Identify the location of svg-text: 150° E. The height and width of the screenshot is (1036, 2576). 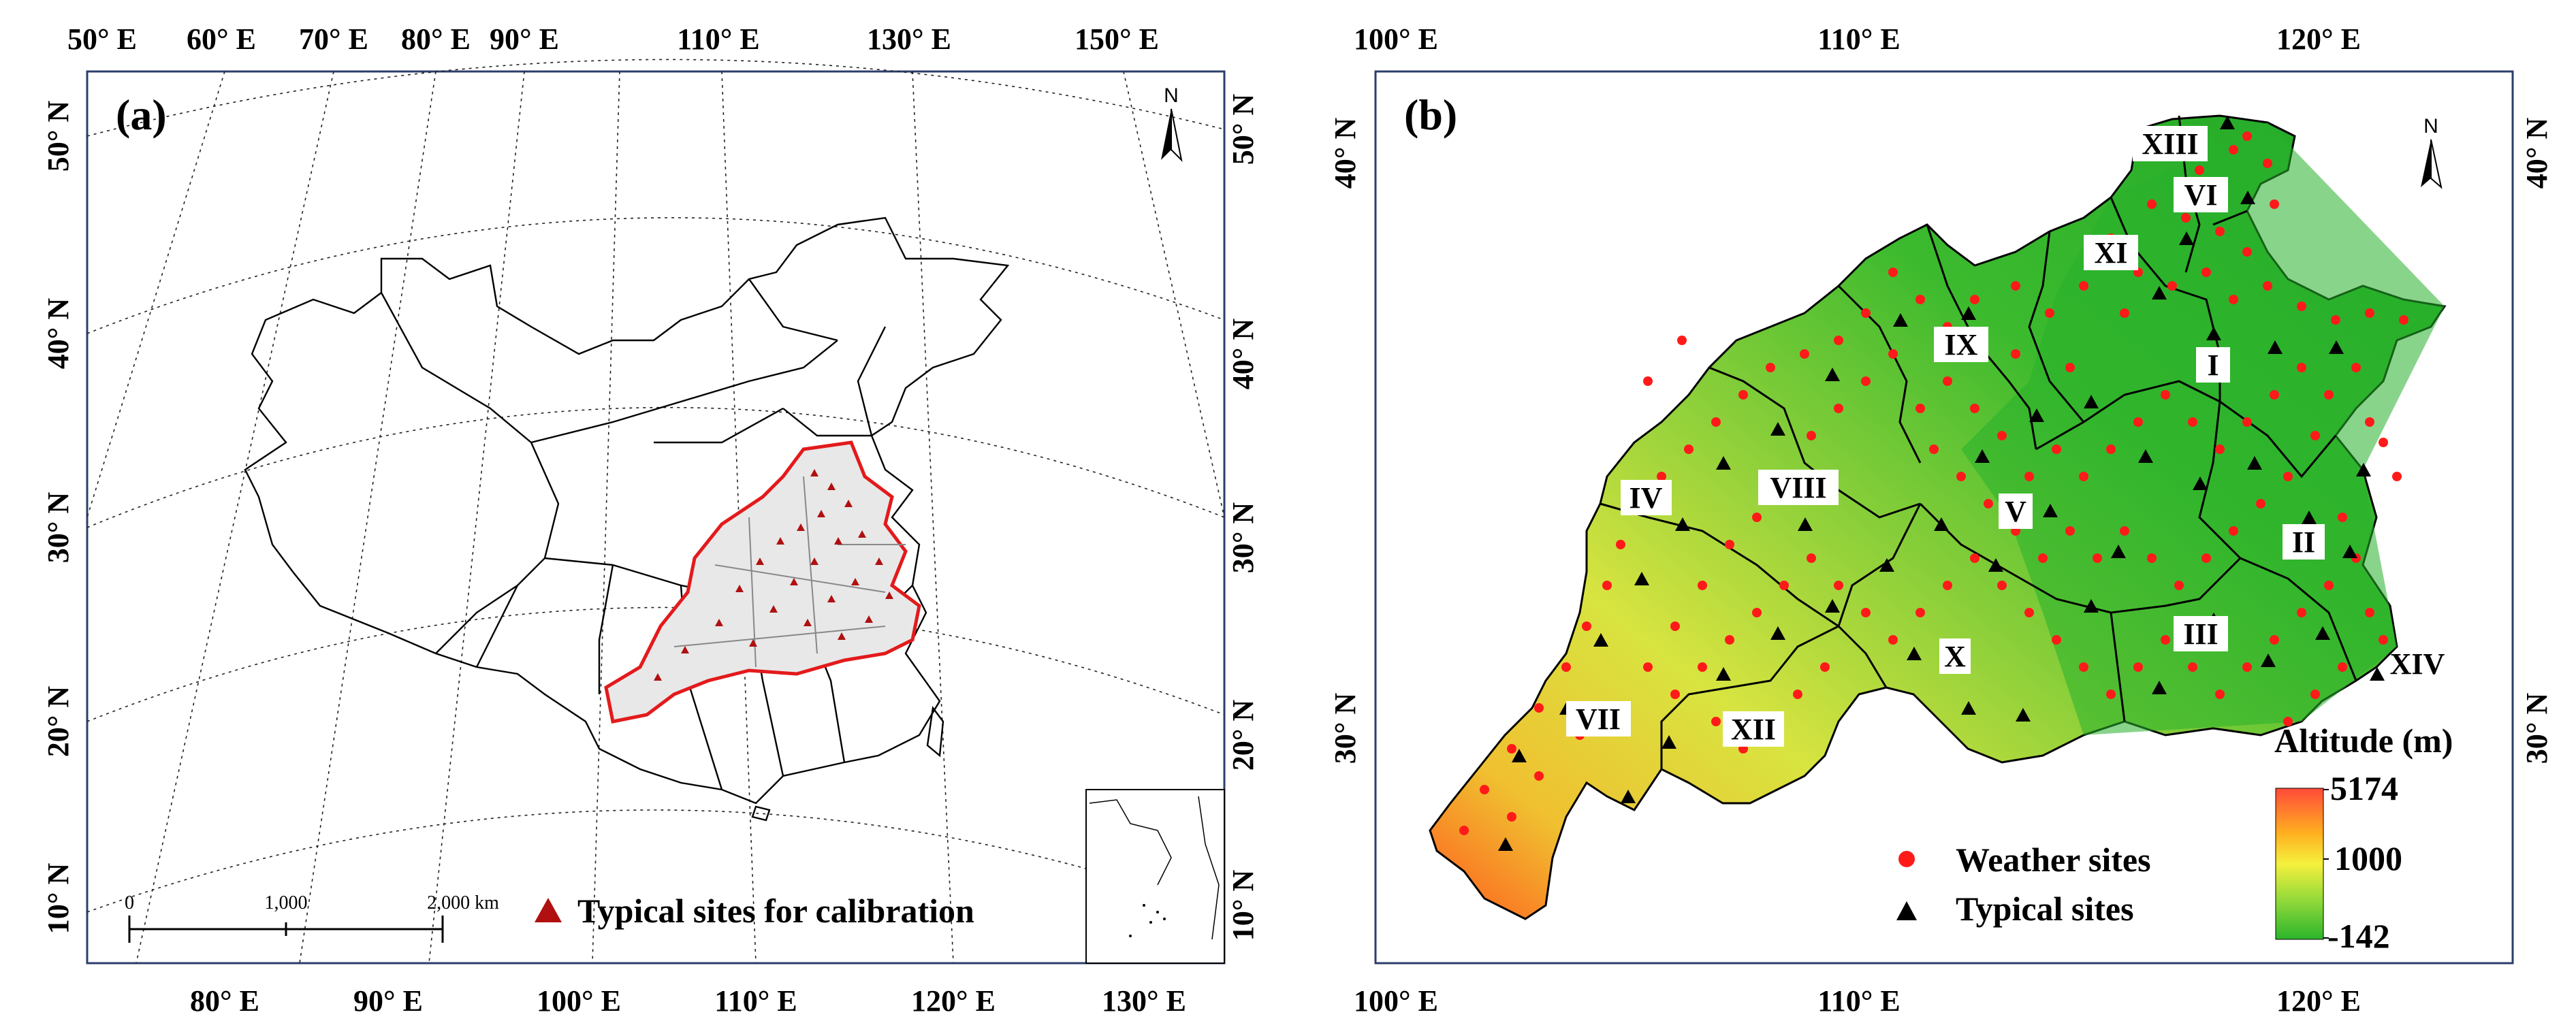
(1117, 39).